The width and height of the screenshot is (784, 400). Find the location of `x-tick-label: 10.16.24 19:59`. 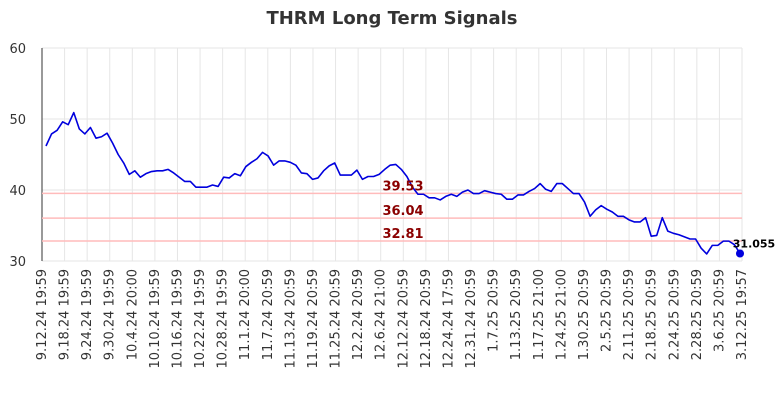

x-tick-label: 10.16.24 19:59 is located at coordinates (177, 319).